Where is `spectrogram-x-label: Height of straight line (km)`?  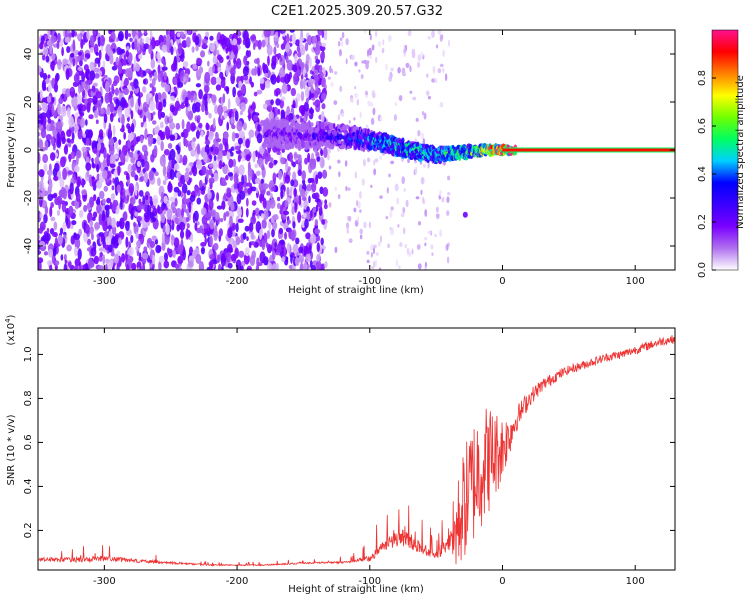
spectrogram-x-label: Height of straight line (km) is located at coordinates (356, 290).